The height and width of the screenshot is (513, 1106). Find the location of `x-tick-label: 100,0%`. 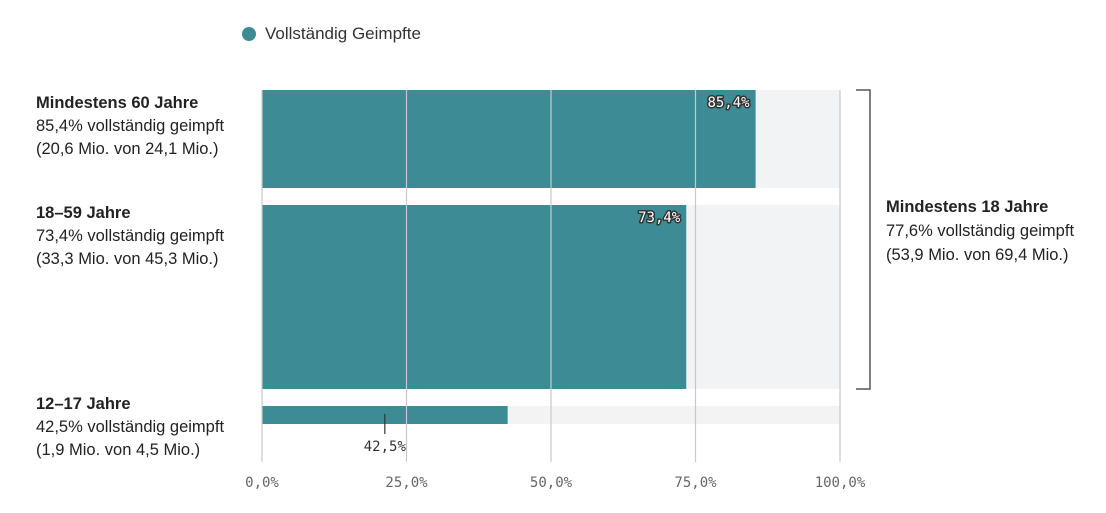

x-tick-label: 100,0% is located at coordinates (840, 483).